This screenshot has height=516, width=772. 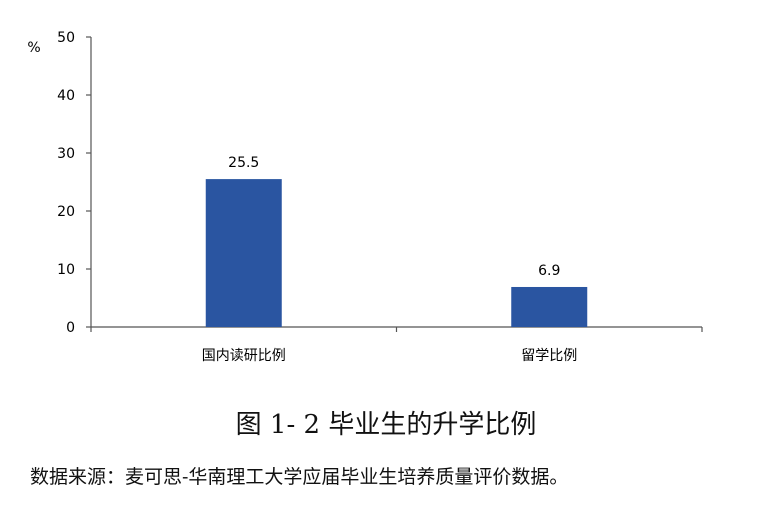 I want to click on x-axis, so click(x=396, y=329).